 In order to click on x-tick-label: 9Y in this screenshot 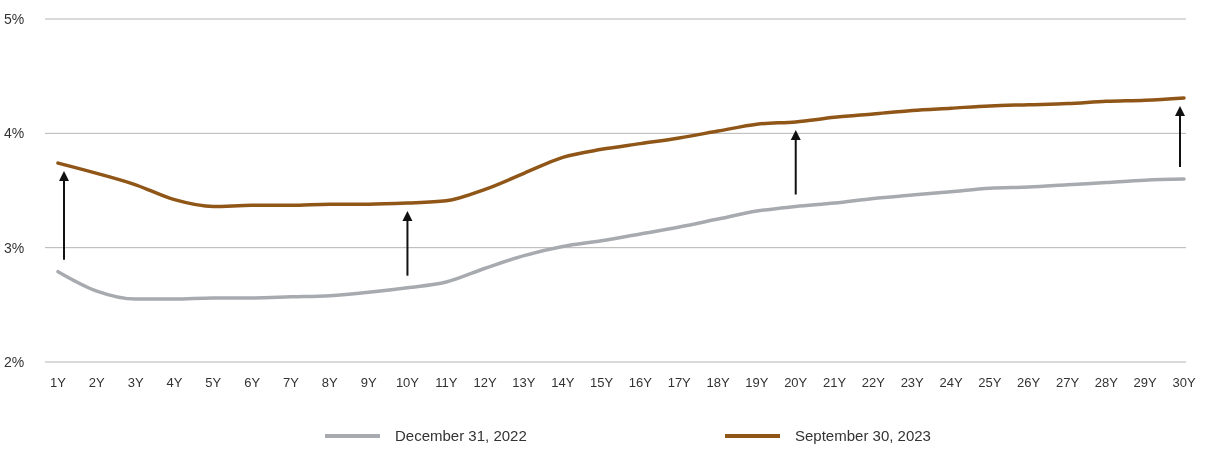, I will do `click(368, 382)`.